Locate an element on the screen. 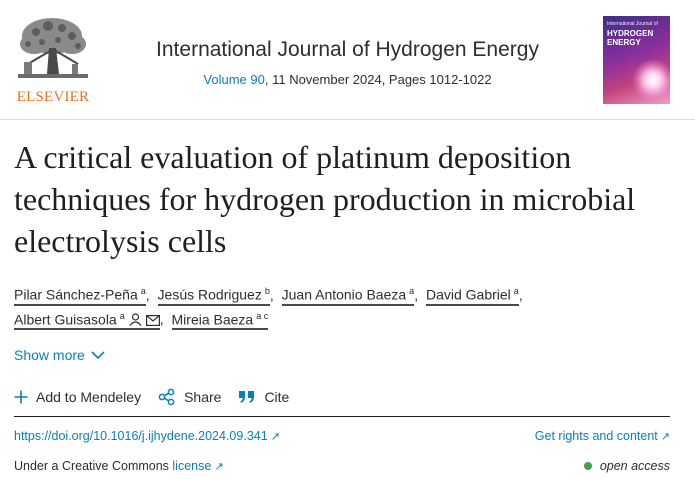  license-prefix: Under a Creative Commons is located at coordinates (93, 466).